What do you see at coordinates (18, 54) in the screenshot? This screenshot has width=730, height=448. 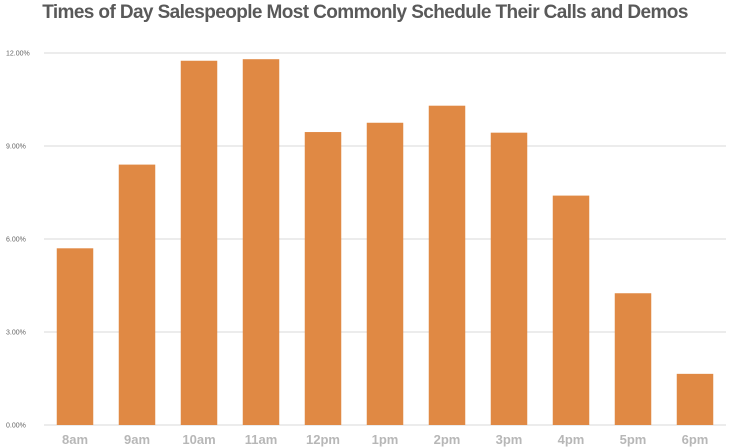 I see `y-tick-label: 12.00%` at bounding box center [18, 54].